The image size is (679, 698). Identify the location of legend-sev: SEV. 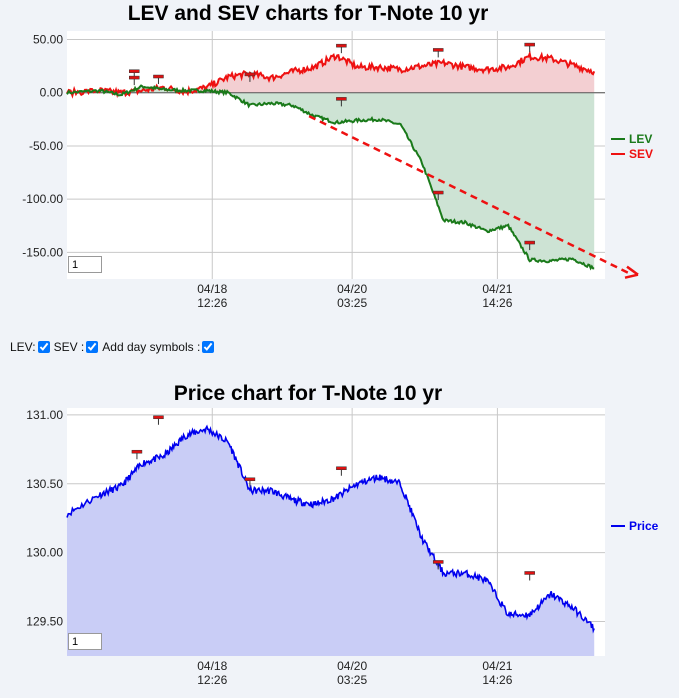
(641, 154).